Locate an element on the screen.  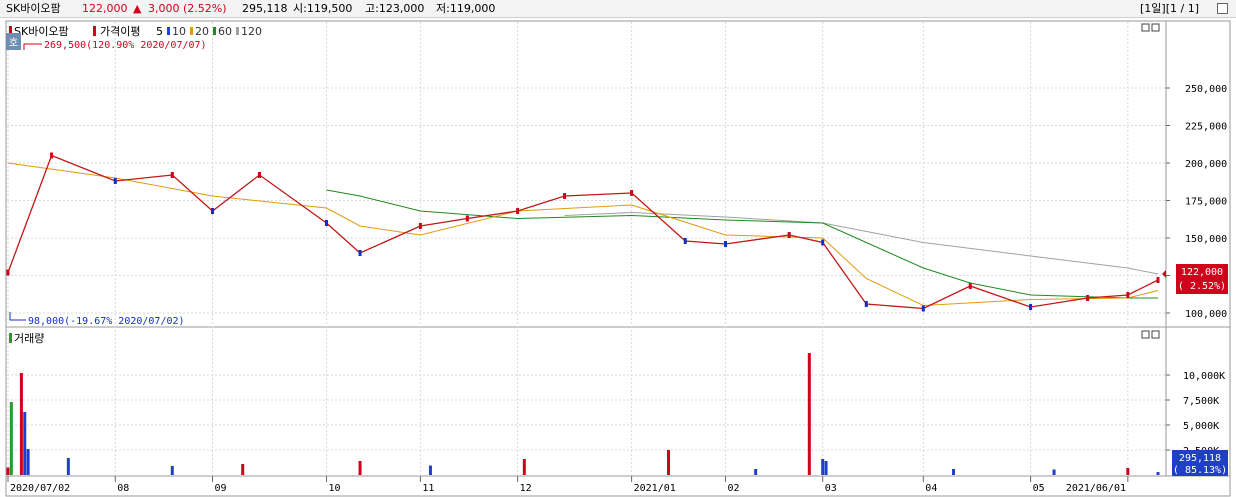
date-tick-label: 10 is located at coordinates (335, 488).